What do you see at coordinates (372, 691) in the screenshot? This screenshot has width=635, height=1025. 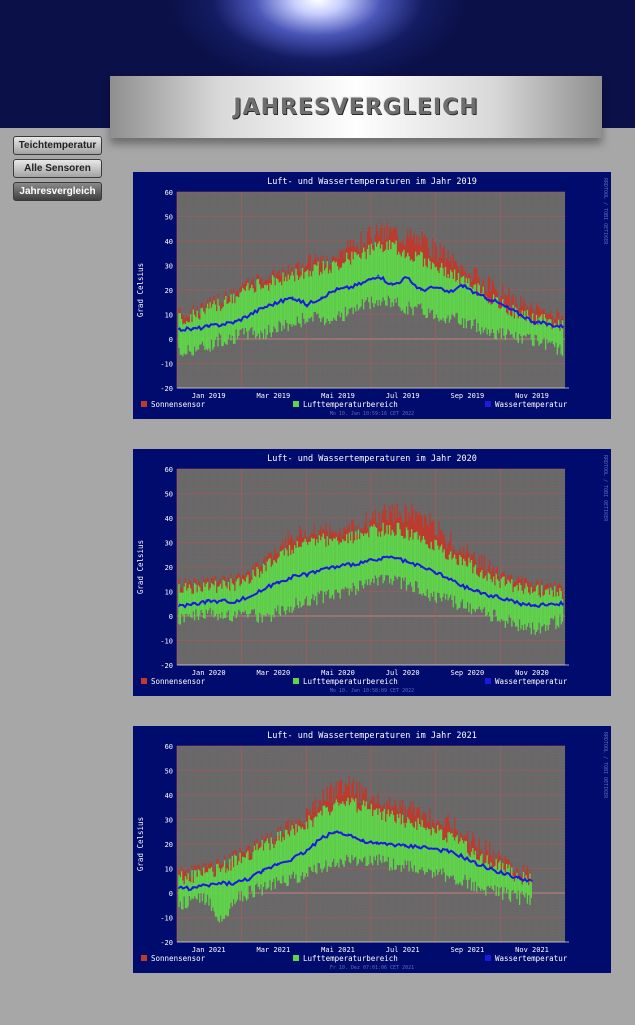 I see `chart-footer: Mo 10. Jan 10:58:09 CET 2022` at bounding box center [372, 691].